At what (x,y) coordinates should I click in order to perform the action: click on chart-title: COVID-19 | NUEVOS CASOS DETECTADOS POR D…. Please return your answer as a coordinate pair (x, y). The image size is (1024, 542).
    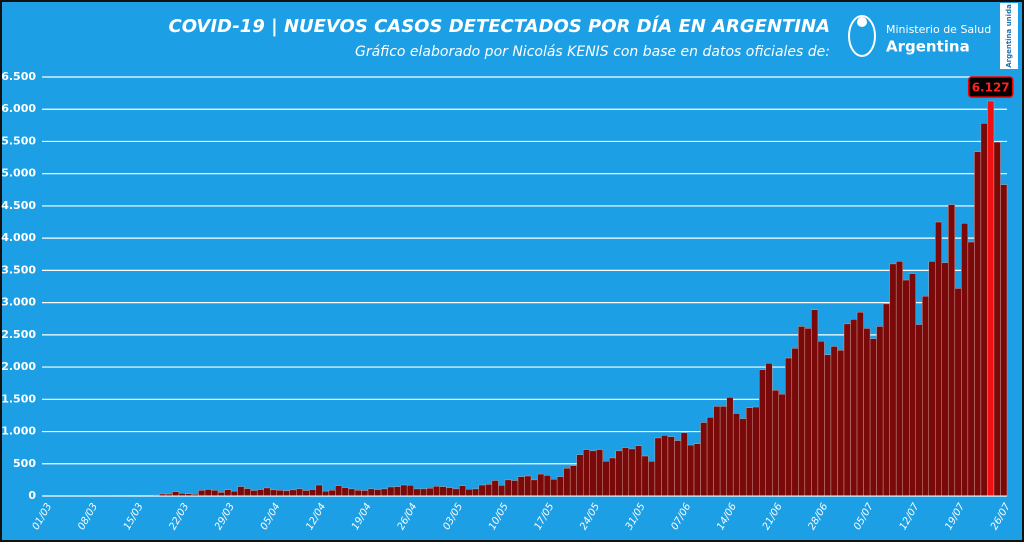
    Looking at the image, I should click on (499, 26).